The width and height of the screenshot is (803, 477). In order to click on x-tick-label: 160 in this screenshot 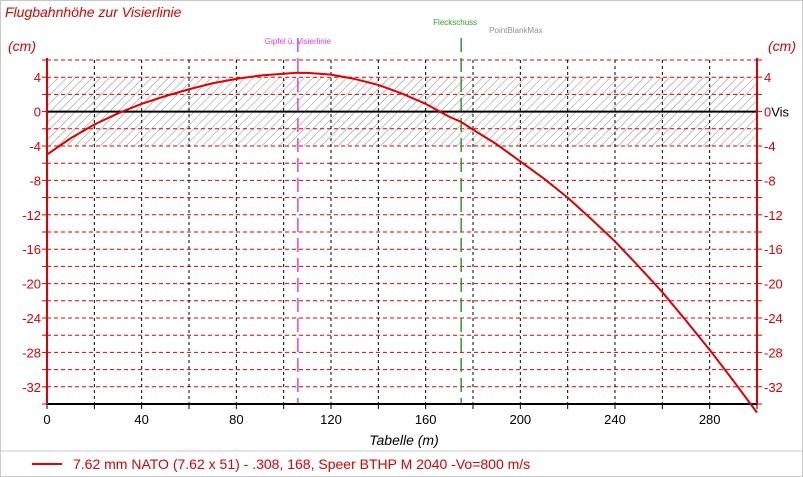, I will do `click(426, 419)`.